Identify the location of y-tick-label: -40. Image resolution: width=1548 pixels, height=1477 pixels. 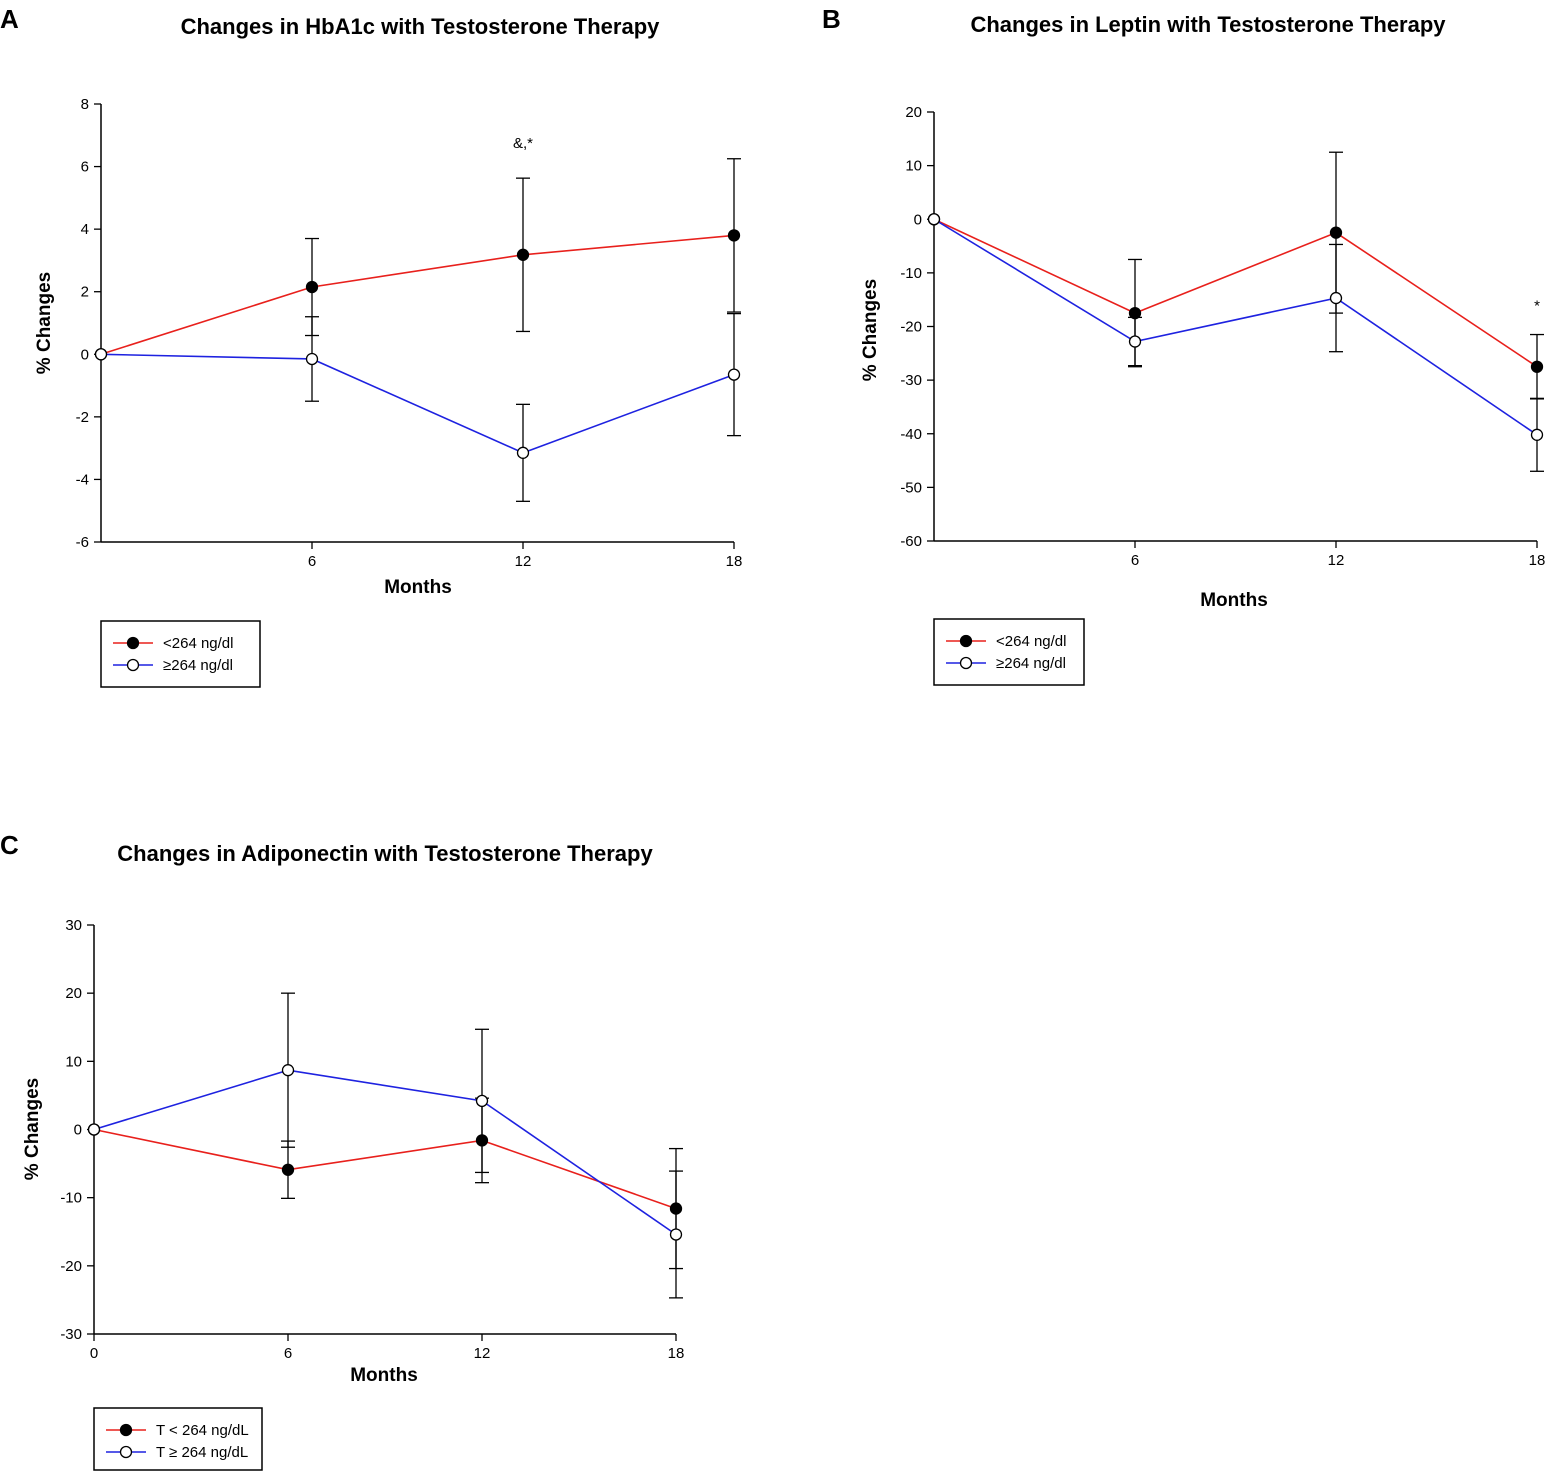
(911, 434).